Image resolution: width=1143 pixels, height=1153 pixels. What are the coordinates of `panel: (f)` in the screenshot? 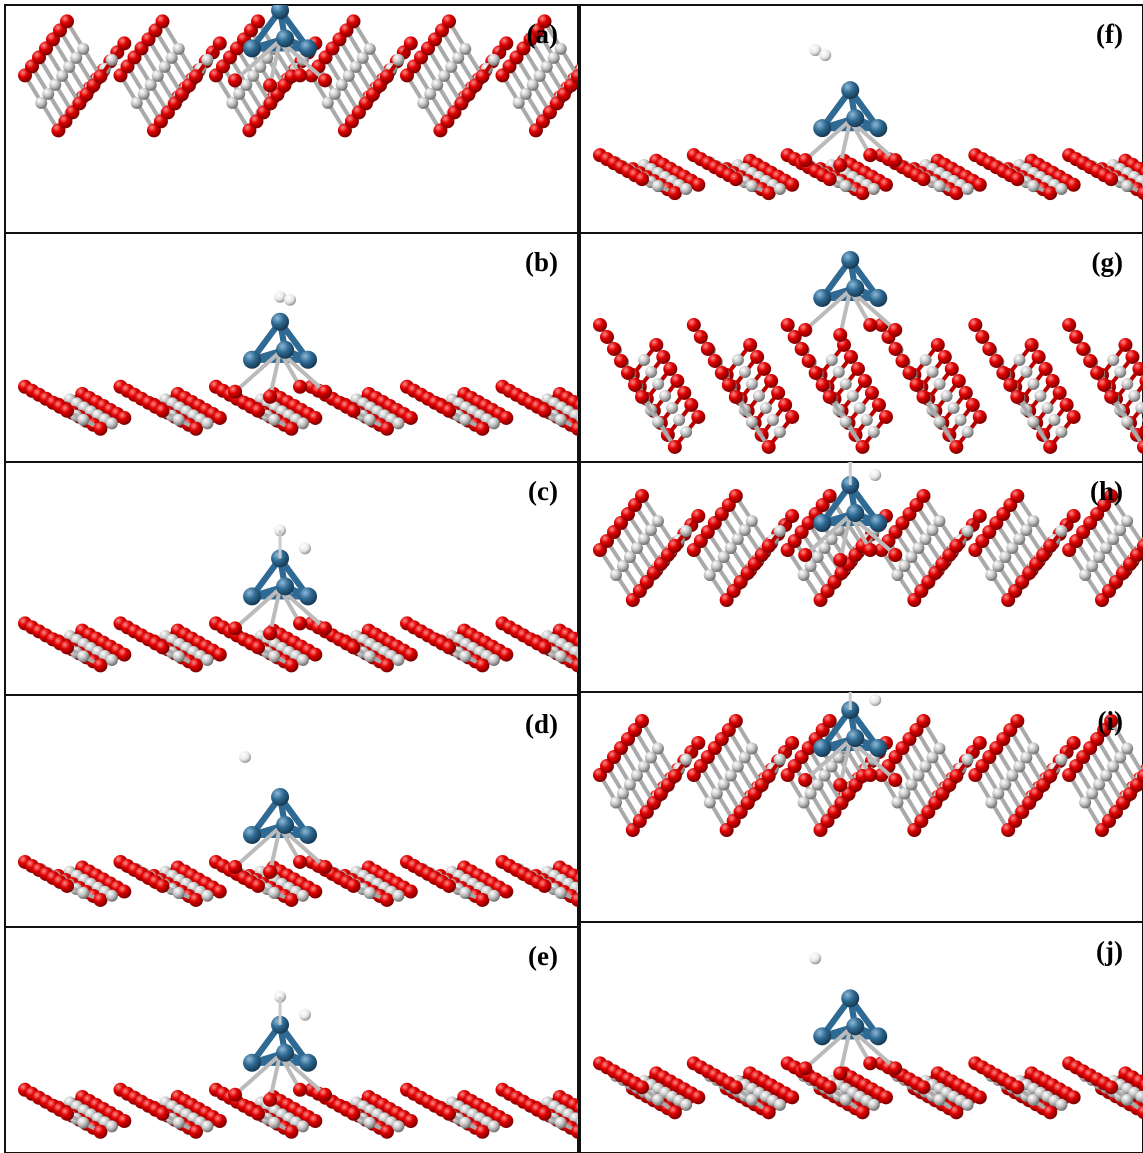 It's located at (861, 119).